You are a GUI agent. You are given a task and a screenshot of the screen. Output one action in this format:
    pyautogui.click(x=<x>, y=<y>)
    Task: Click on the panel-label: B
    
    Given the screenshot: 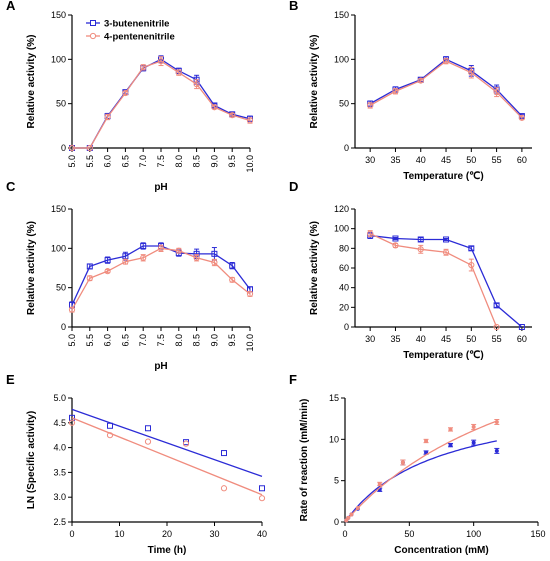 What is the action you would take?
    pyautogui.click(x=293, y=6)
    